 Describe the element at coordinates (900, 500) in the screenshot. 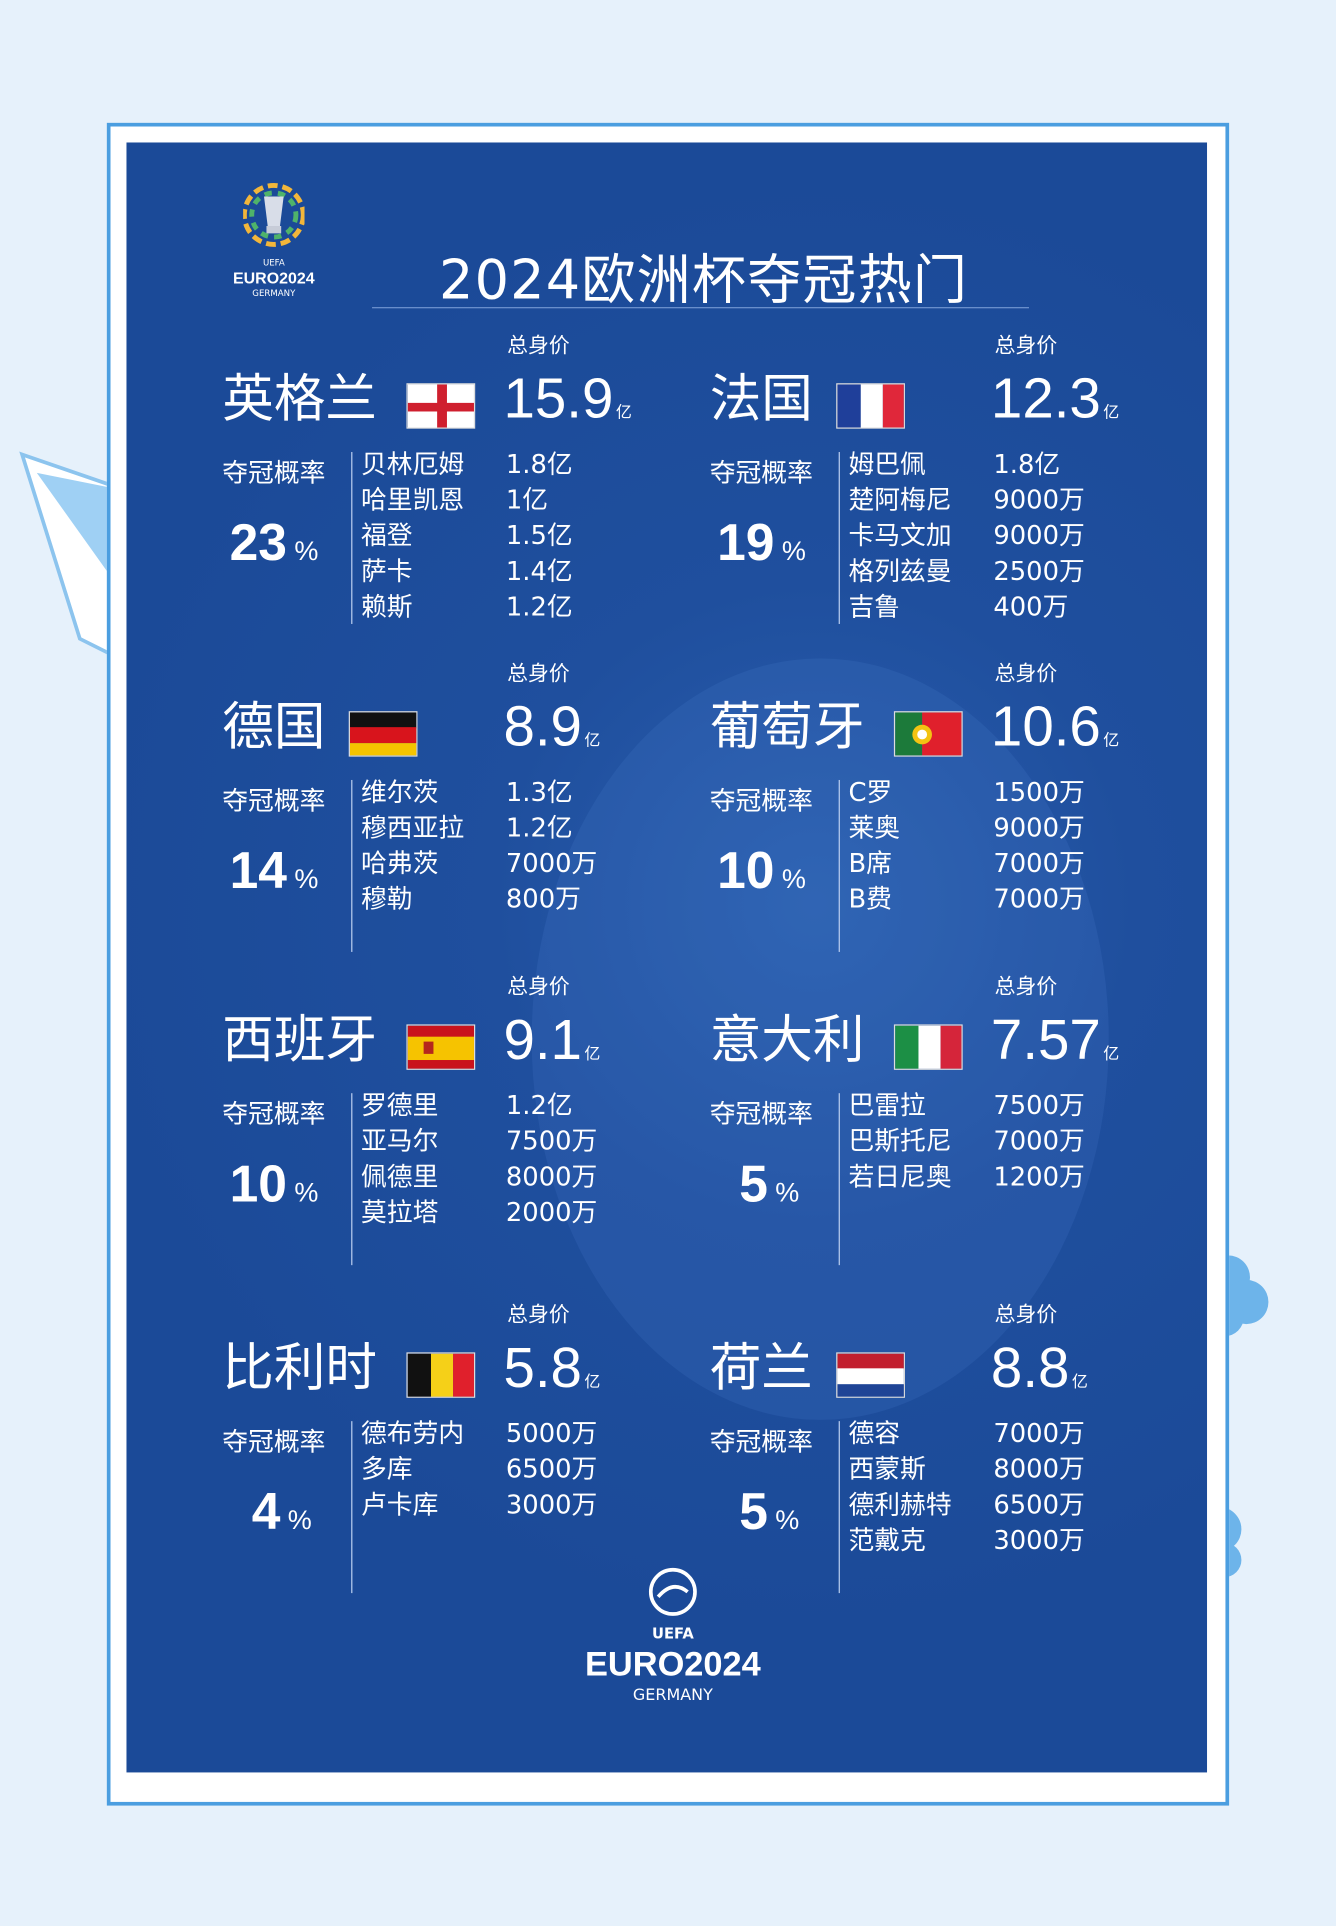

I see `player-name: 楚阿梅尼` at that location.